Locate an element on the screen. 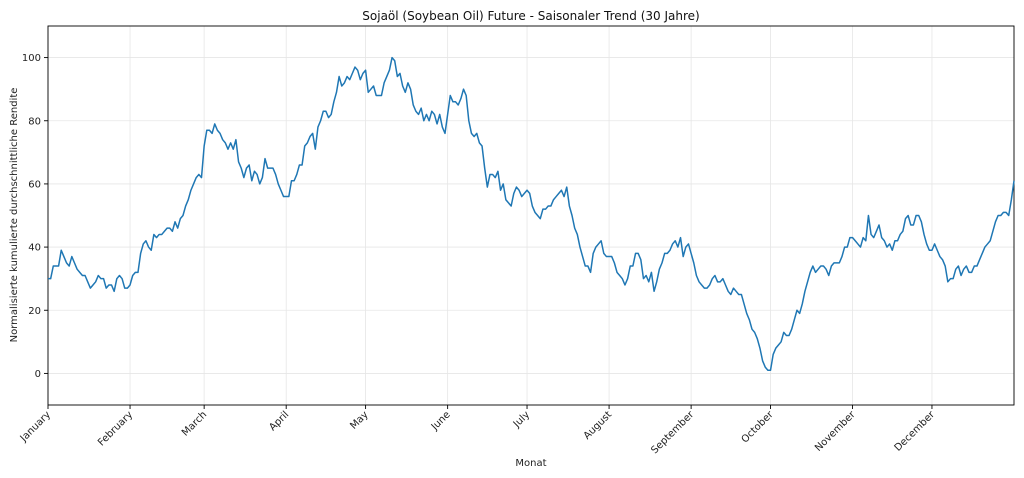 The image size is (1024, 478). y-tick-label: 100 is located at coordinates (31, 58).